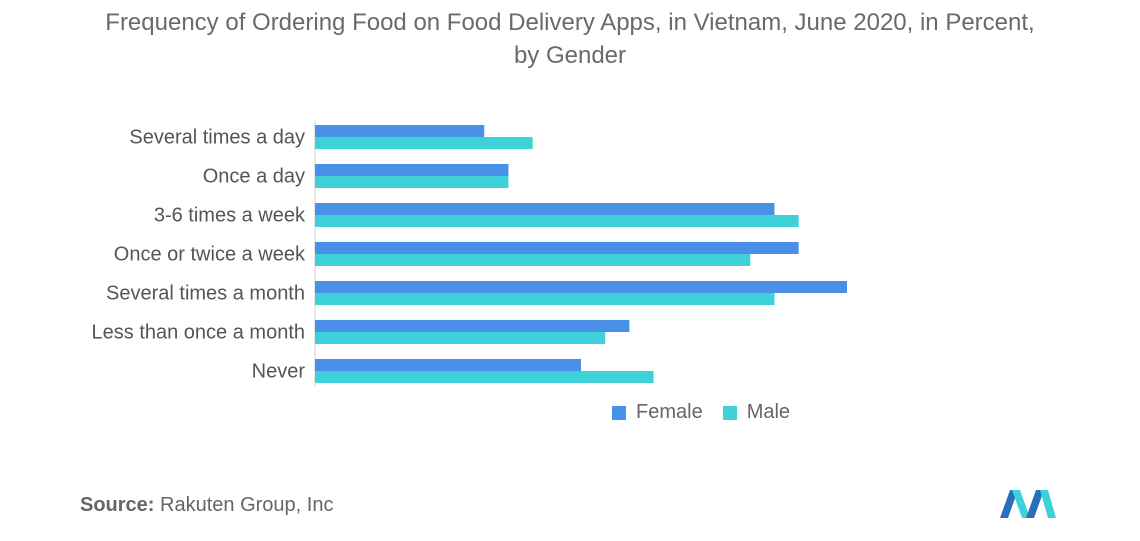 This screenshot has width=1140, height=541. Describe the element at coordinates (545, 299) in the screenshot. I see `bar-male-several-times-a-month` at that location.